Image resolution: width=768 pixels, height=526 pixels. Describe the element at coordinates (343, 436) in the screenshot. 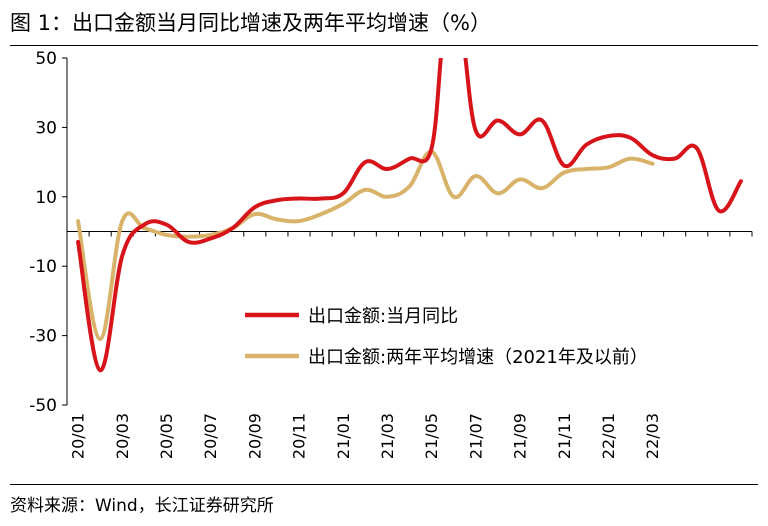

I see `x-tick-label: 21/01` at that location.